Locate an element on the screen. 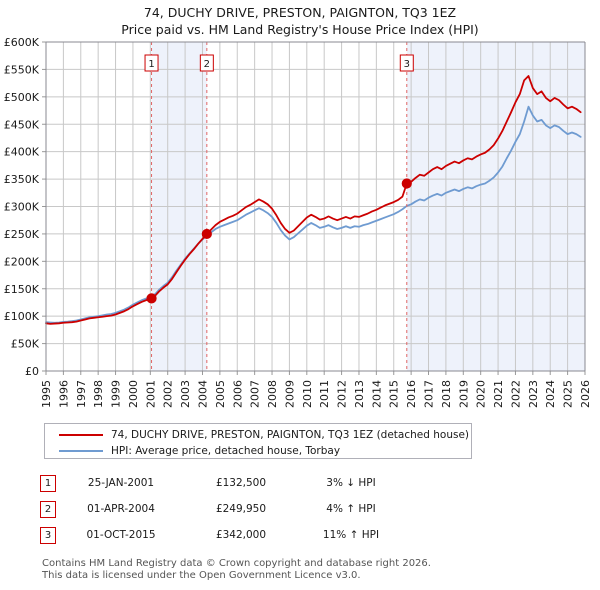  y-axis-label: £350K is located at coordinates (22, 179).